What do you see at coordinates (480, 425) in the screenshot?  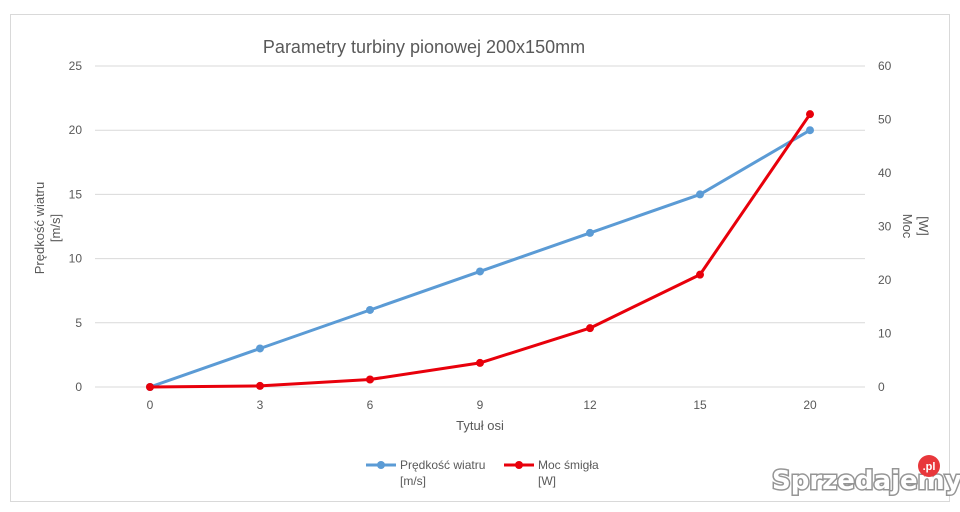 I see `x-axis-title: Tytuł osi` at bounding box center [480, 425].